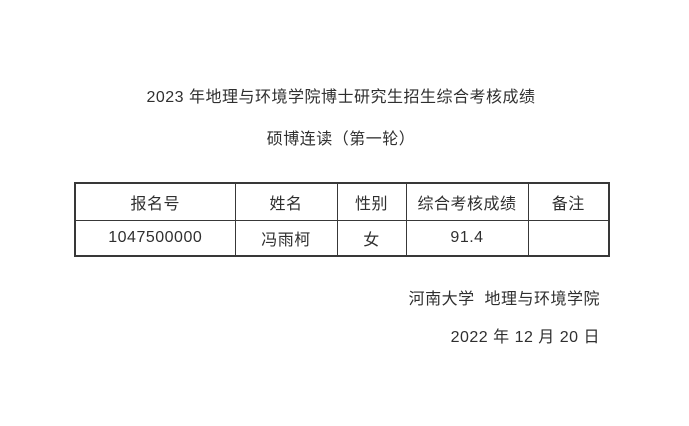 This screenshot has width=689, height=426. I want to click on header-comprehensive-score: 综合考核成绩, so click(467, 201).